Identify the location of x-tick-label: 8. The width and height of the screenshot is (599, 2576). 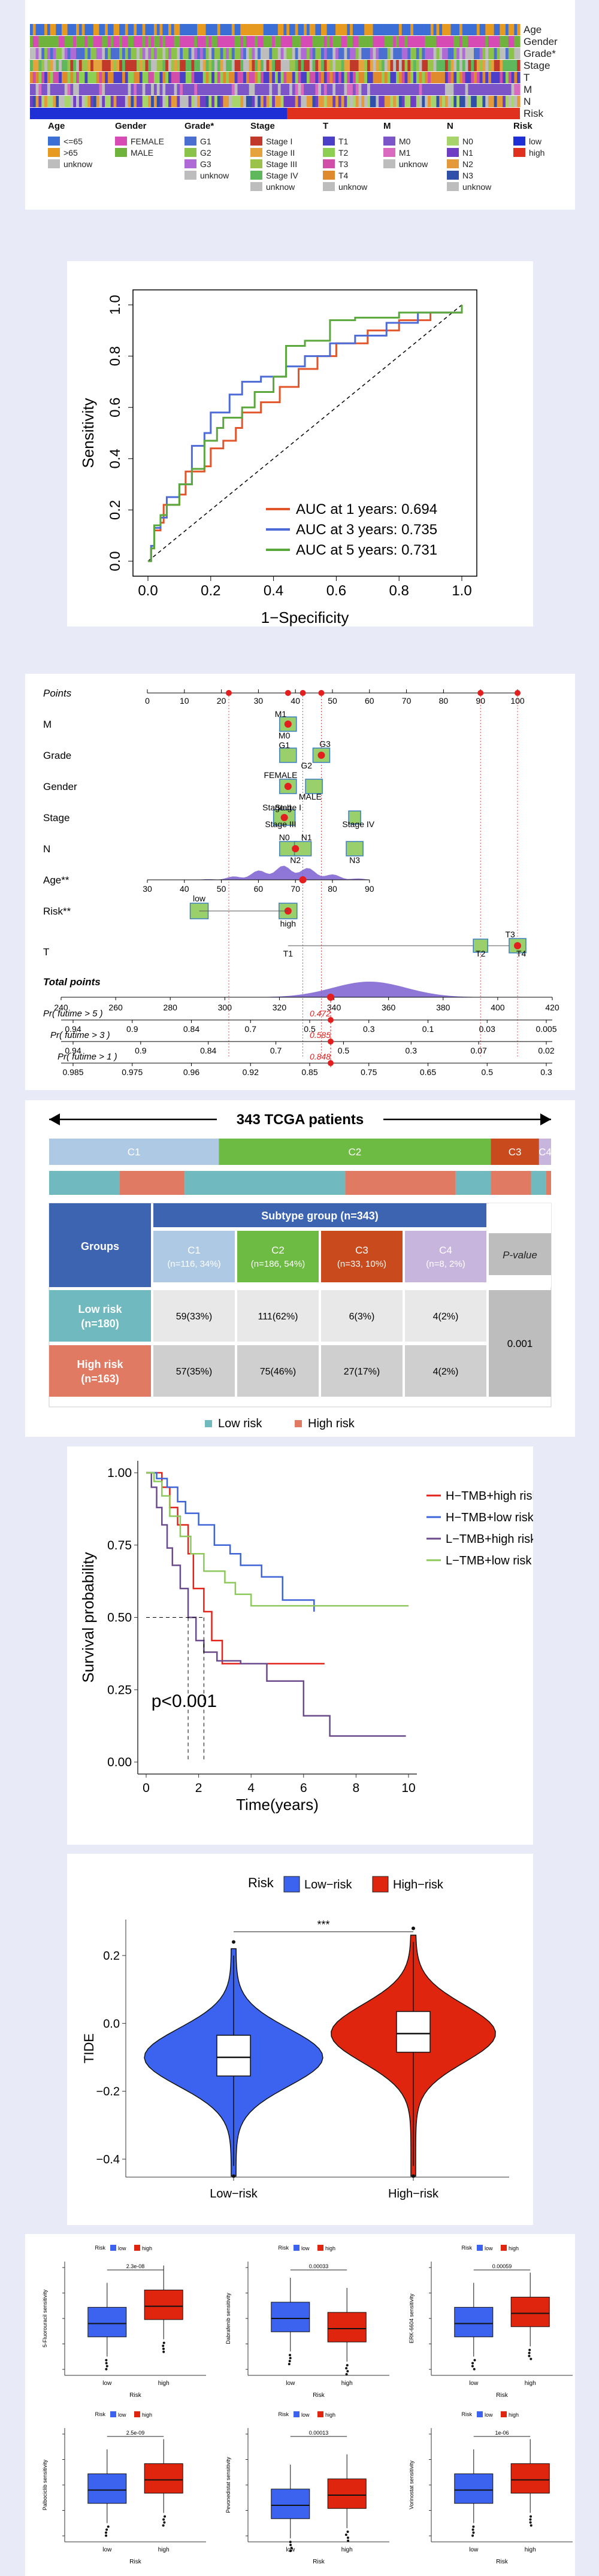
(356, 1788).